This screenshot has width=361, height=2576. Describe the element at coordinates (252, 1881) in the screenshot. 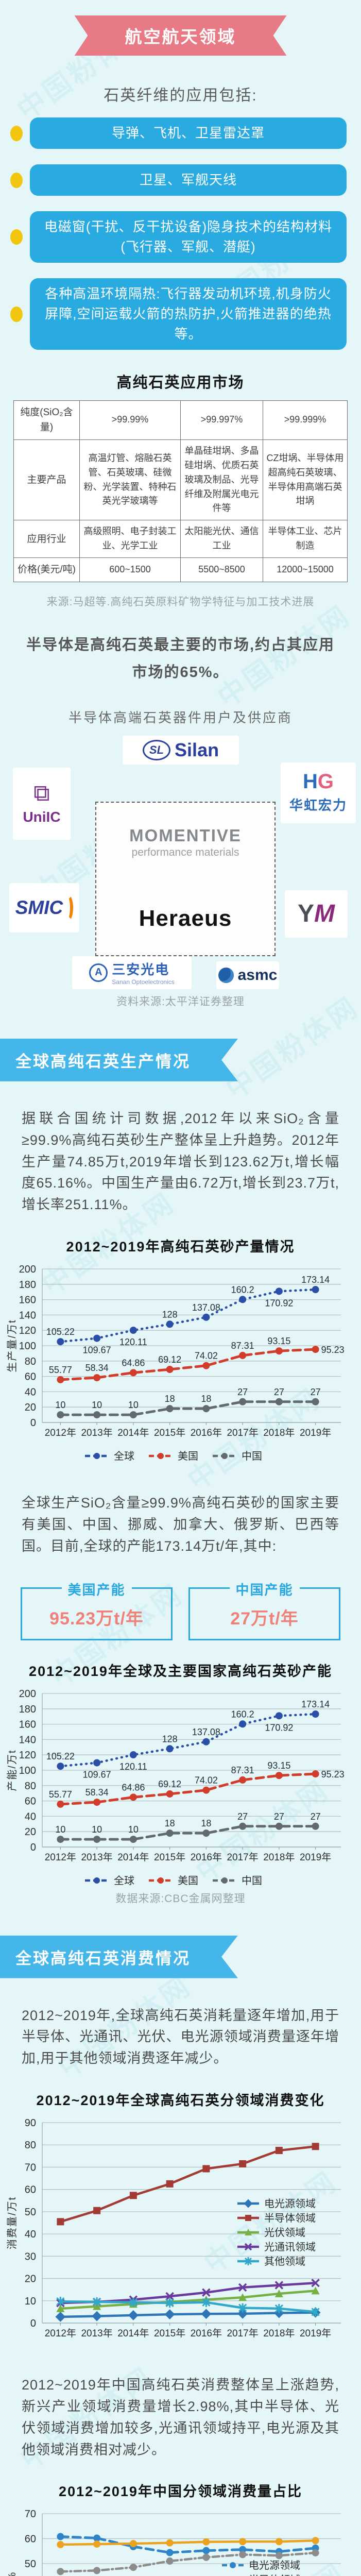

I see `svg-text: 中国` at that location.